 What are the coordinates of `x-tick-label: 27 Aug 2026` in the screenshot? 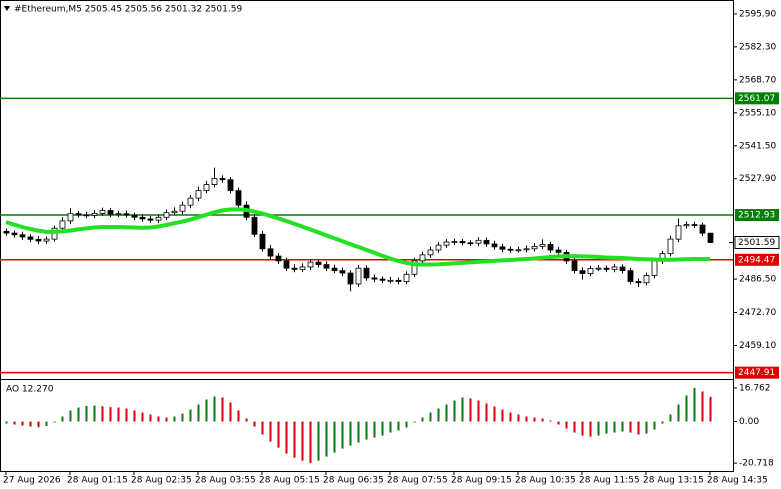 It's located at (32, 481).